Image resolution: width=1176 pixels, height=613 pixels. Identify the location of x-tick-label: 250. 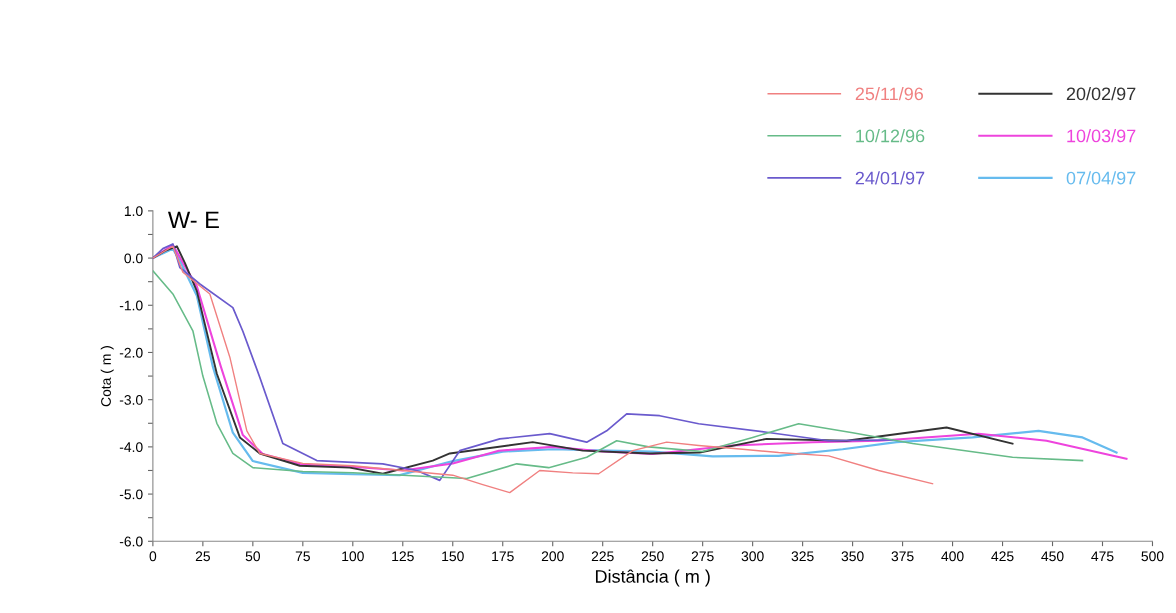
(652, 556).